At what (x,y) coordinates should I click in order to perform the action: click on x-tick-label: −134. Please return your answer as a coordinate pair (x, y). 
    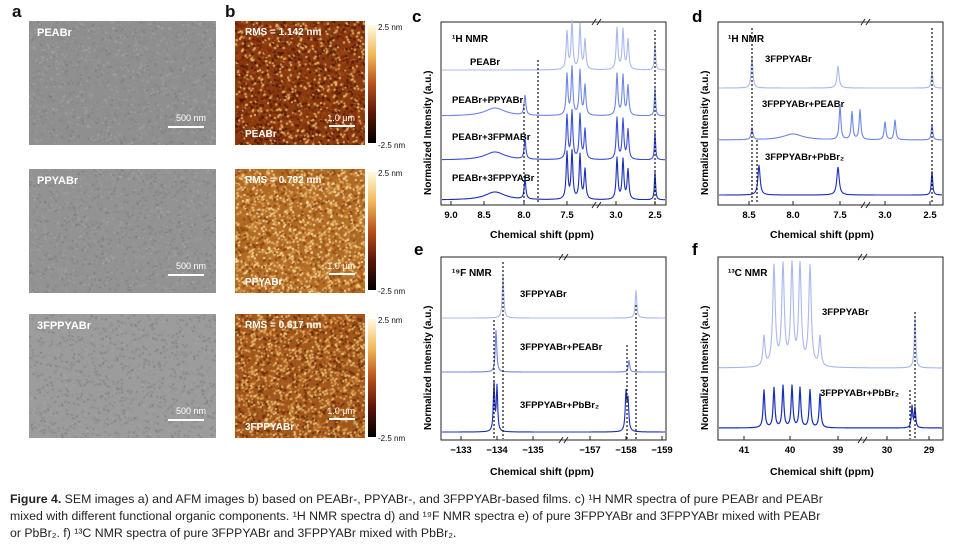
    Looking at the image, I should click on (497, 450).